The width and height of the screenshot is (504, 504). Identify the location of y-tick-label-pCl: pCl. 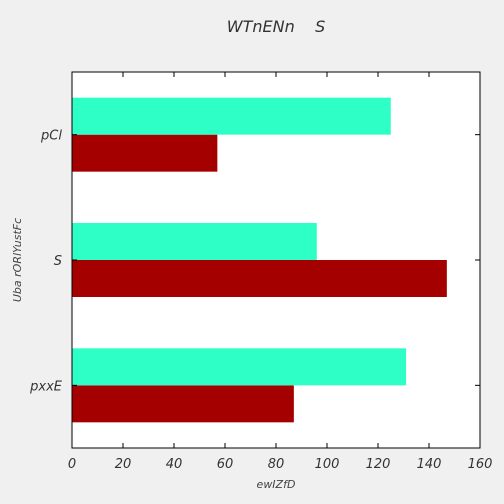
(51, 136).